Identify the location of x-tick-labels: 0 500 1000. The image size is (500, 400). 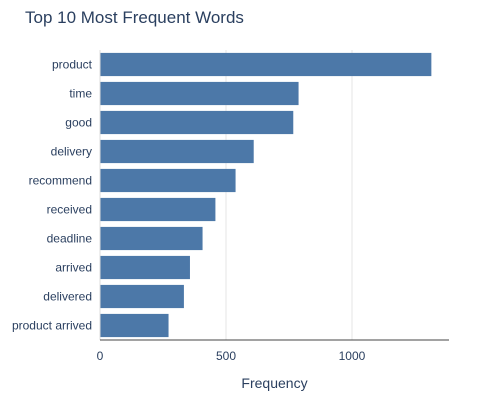
(231, 356).